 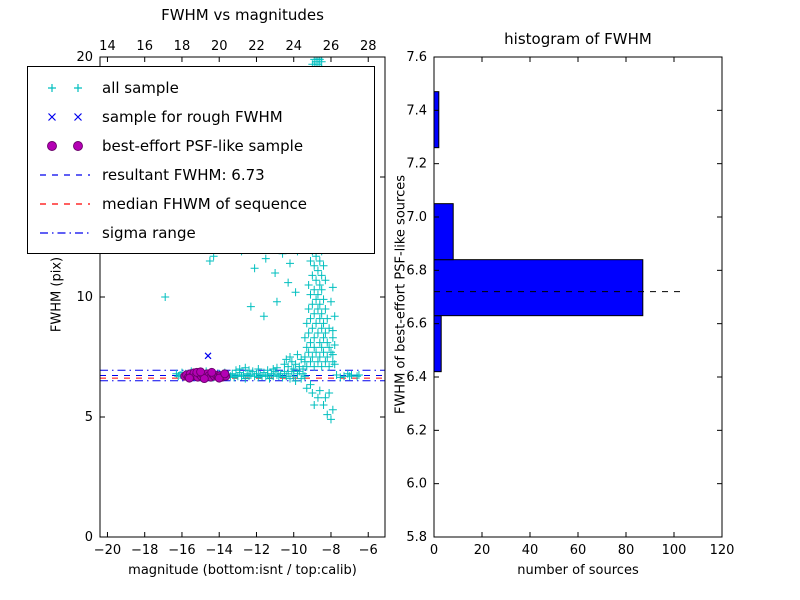 I want to click on legend-entry: all sample, so click(x=201, y=87).